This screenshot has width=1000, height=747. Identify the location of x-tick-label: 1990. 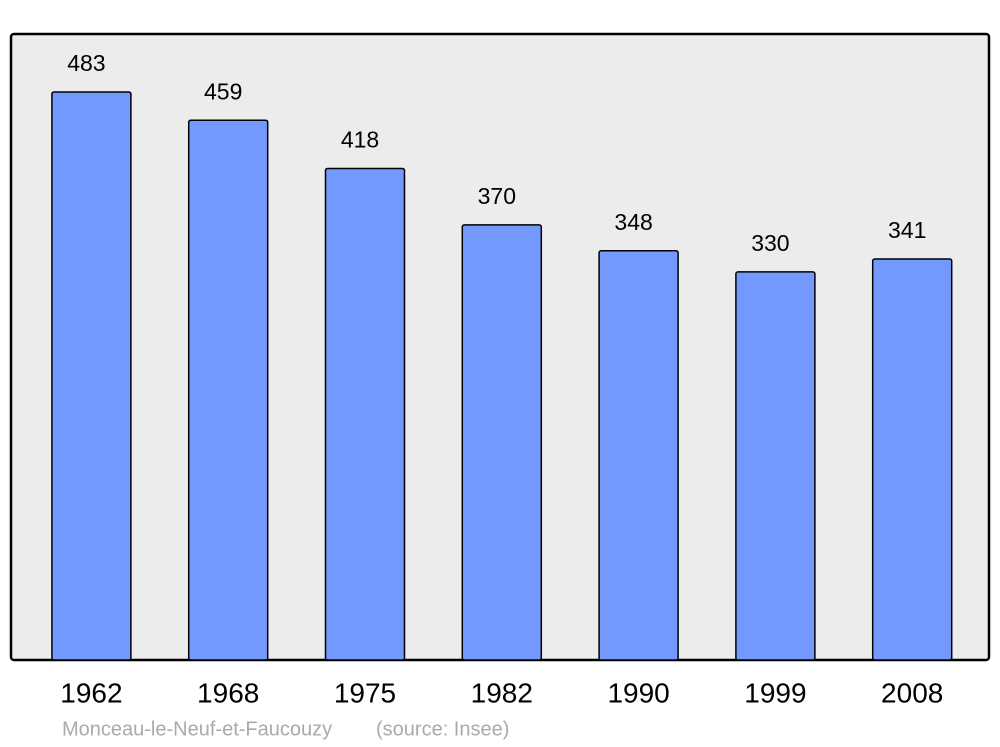
(638, 692).